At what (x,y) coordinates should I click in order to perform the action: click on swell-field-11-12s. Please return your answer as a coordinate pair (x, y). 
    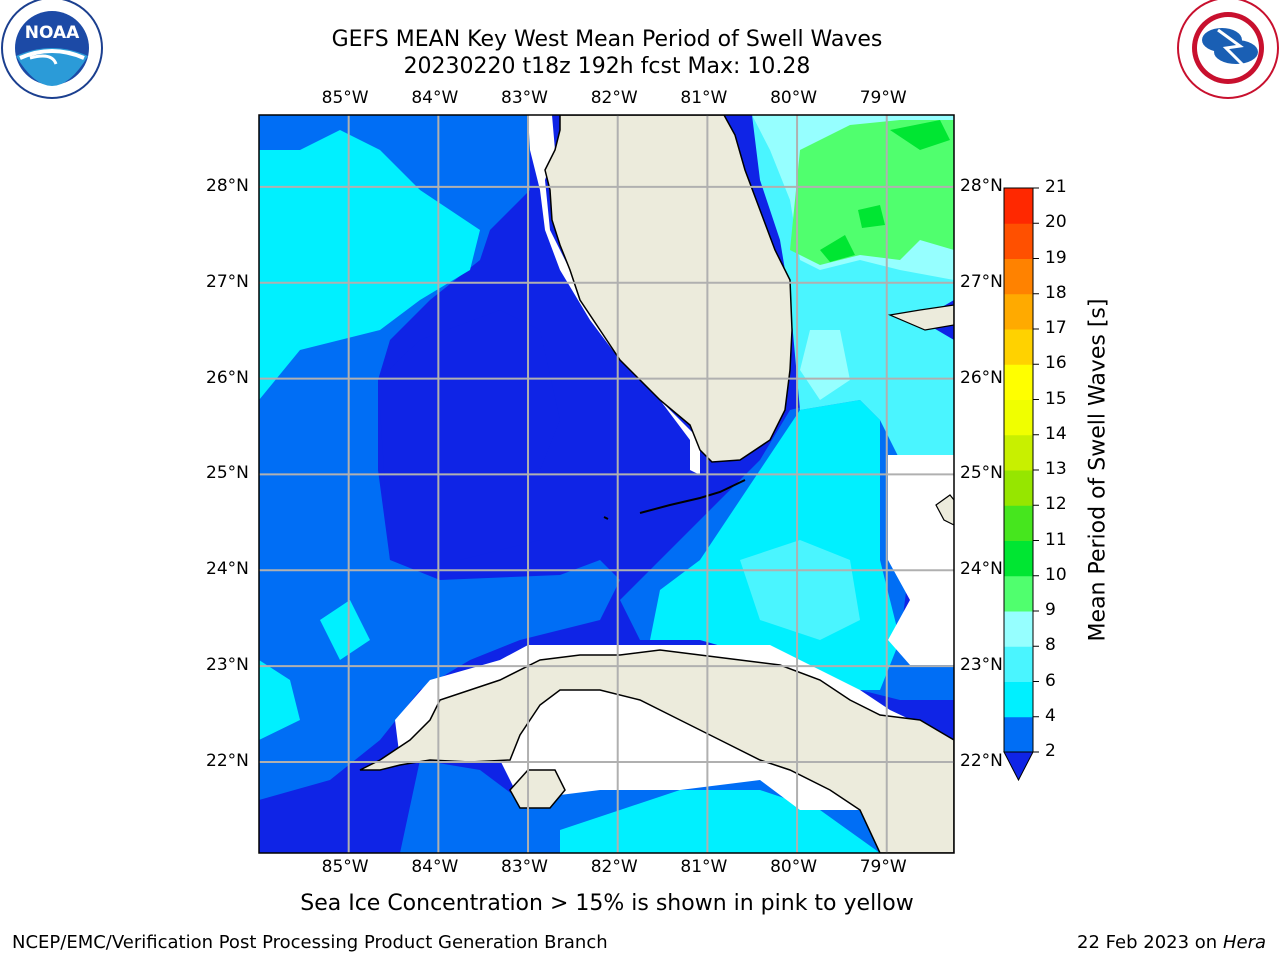
    Looking at the image, I should click on (920, 135).